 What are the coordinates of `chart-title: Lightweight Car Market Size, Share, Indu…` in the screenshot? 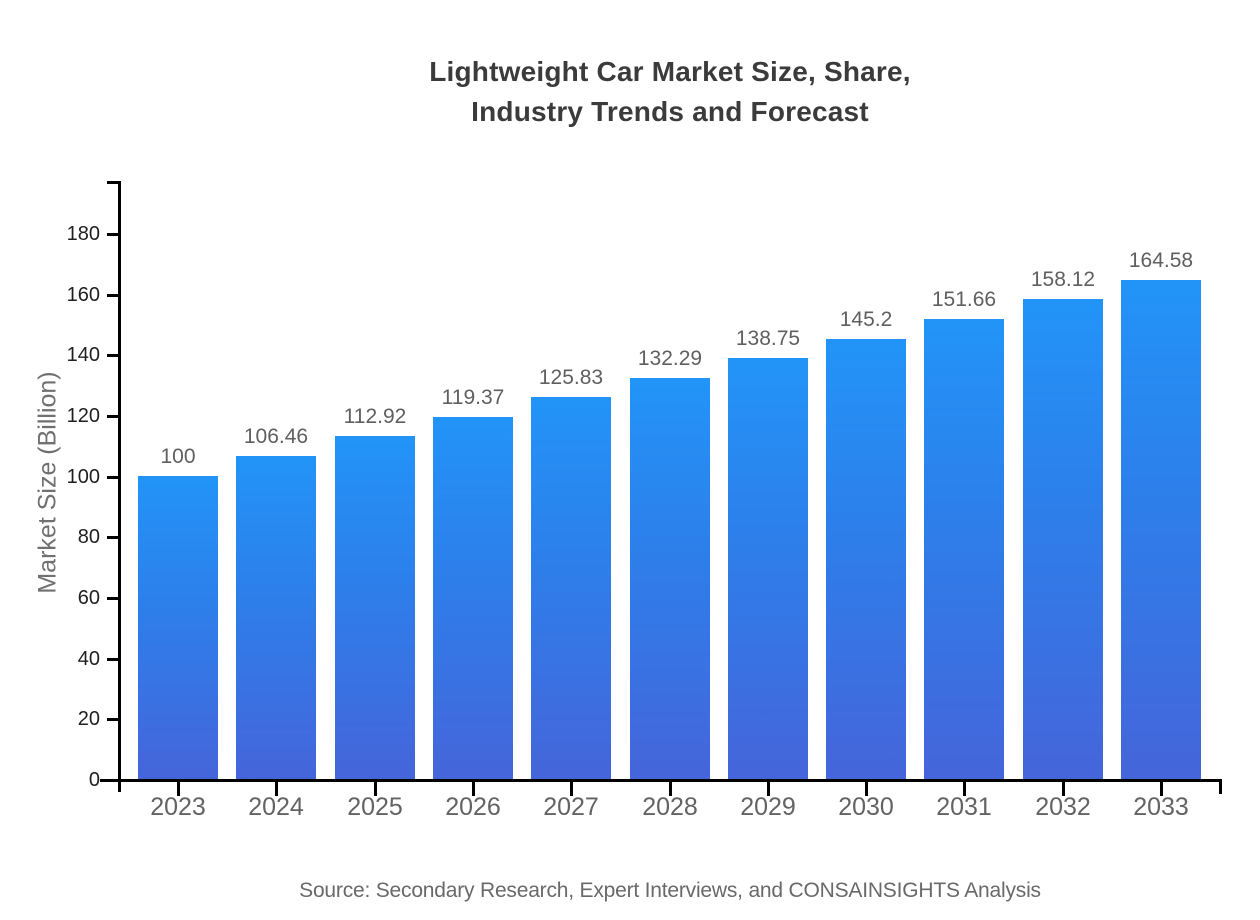 It's located at (630, 92).